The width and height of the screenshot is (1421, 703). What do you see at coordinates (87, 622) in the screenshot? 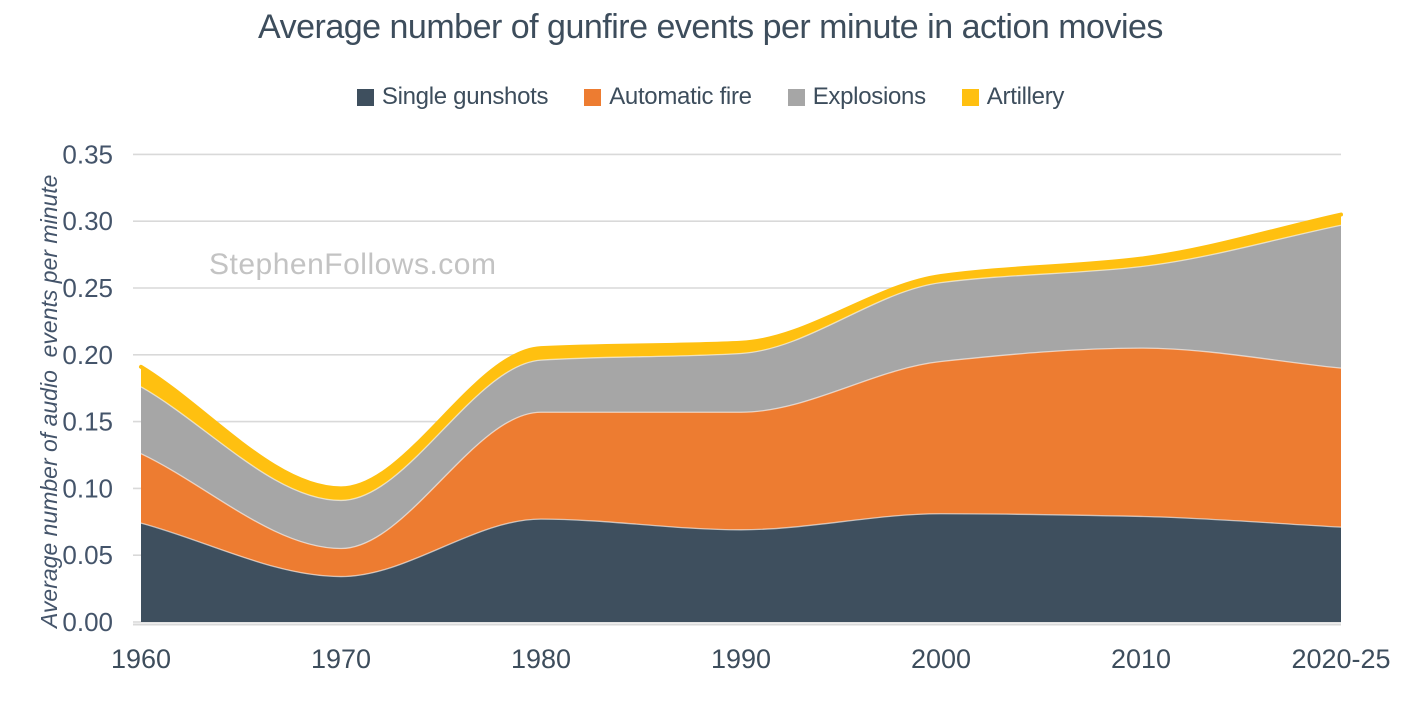
I see `y-tick-label: 0.00` at bounding box center [87, 622].